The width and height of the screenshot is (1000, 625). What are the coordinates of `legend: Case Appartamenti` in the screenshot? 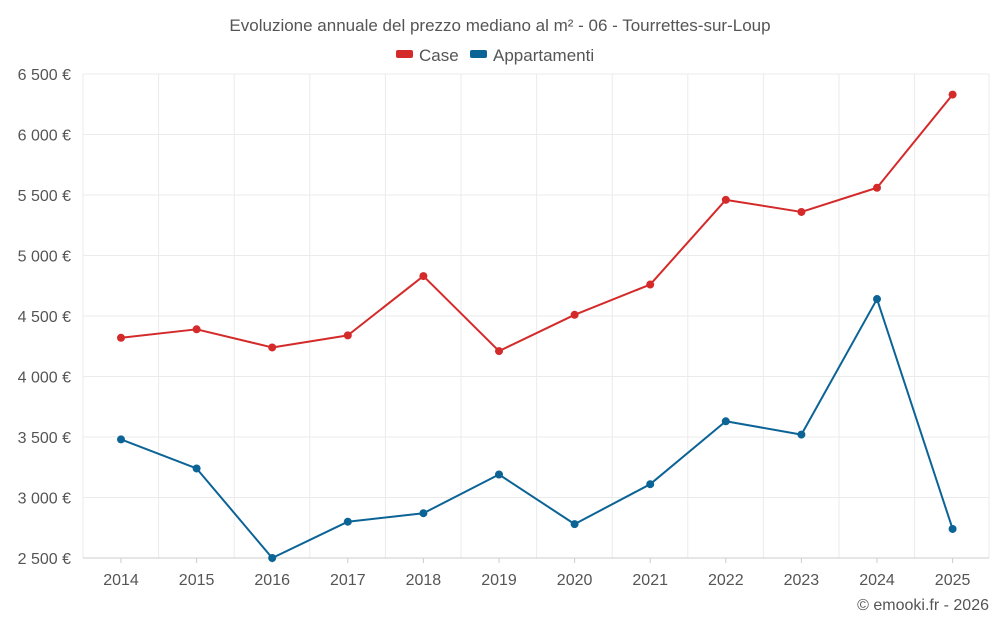 It's located at (495, 55).